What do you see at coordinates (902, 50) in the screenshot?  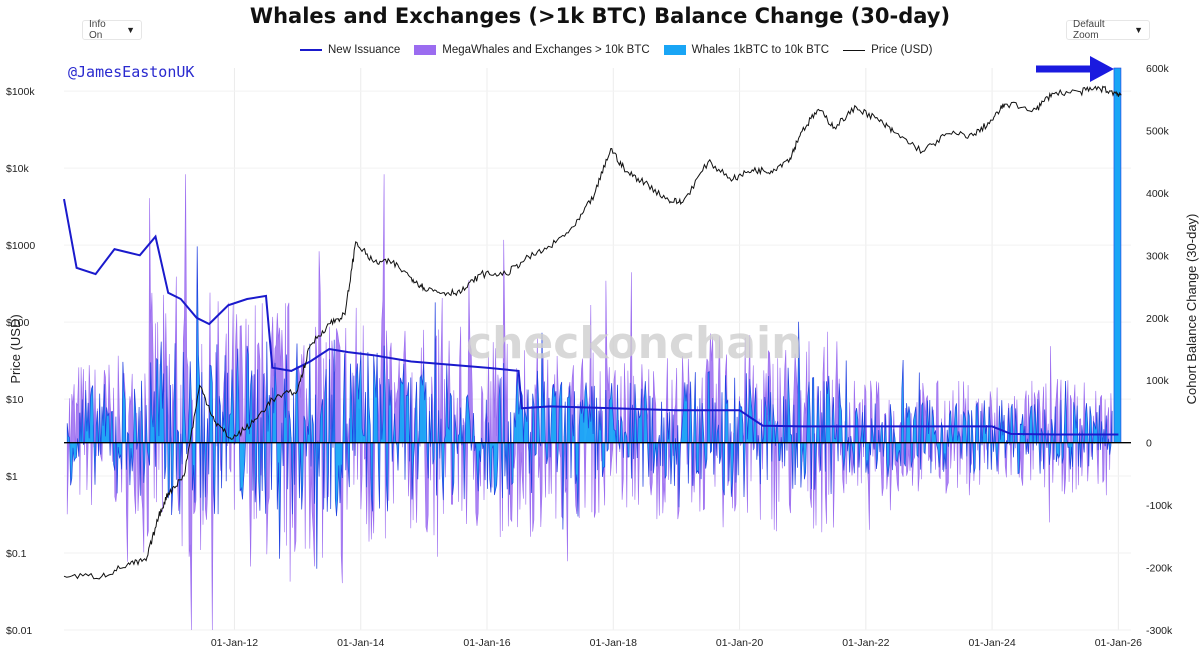 I see `legend-label: Price (USD)` at bounding box center [902, 50].